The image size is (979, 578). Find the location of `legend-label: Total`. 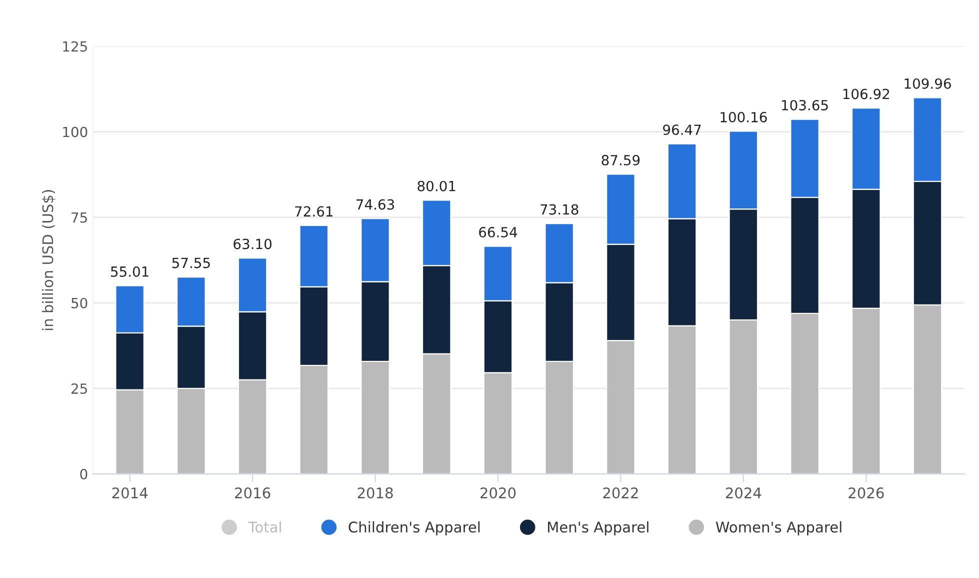

legend-label: Total is located at coordinates (264, 527).